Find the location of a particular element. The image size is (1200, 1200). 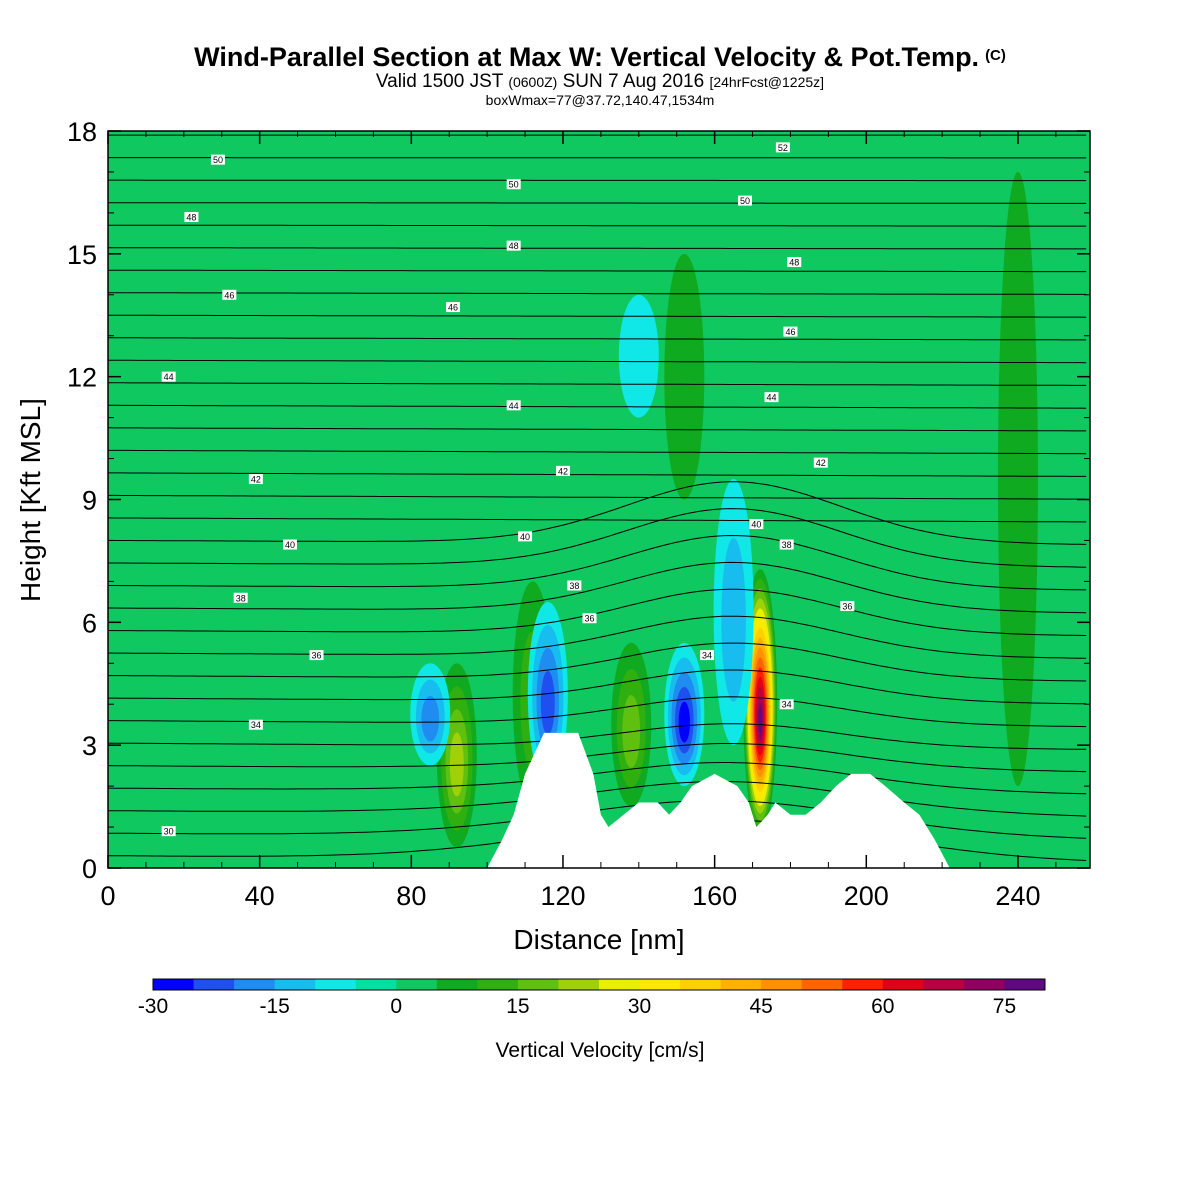

colorbar-tick-label: 0 is located at coordinates (396, 1006).